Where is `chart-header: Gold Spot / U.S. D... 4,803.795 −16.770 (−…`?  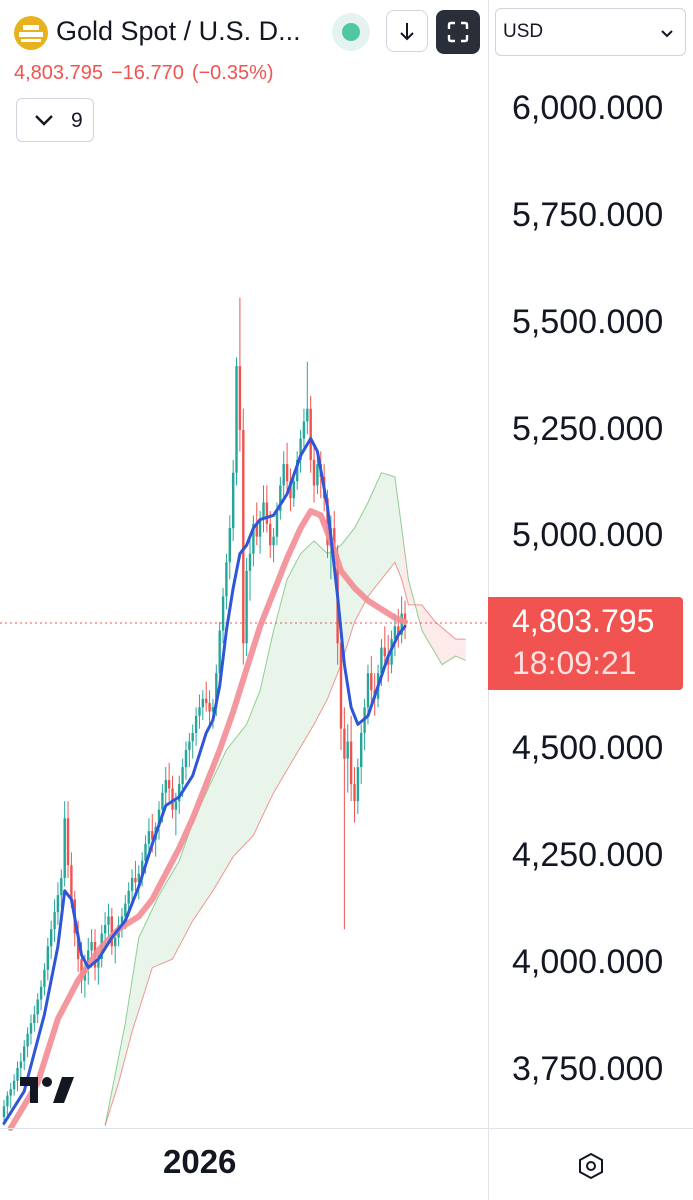 chart-header: Gold Spot / U.S. D... 4,803.795 −16.770 (−… is located at coordinates (244, 75).